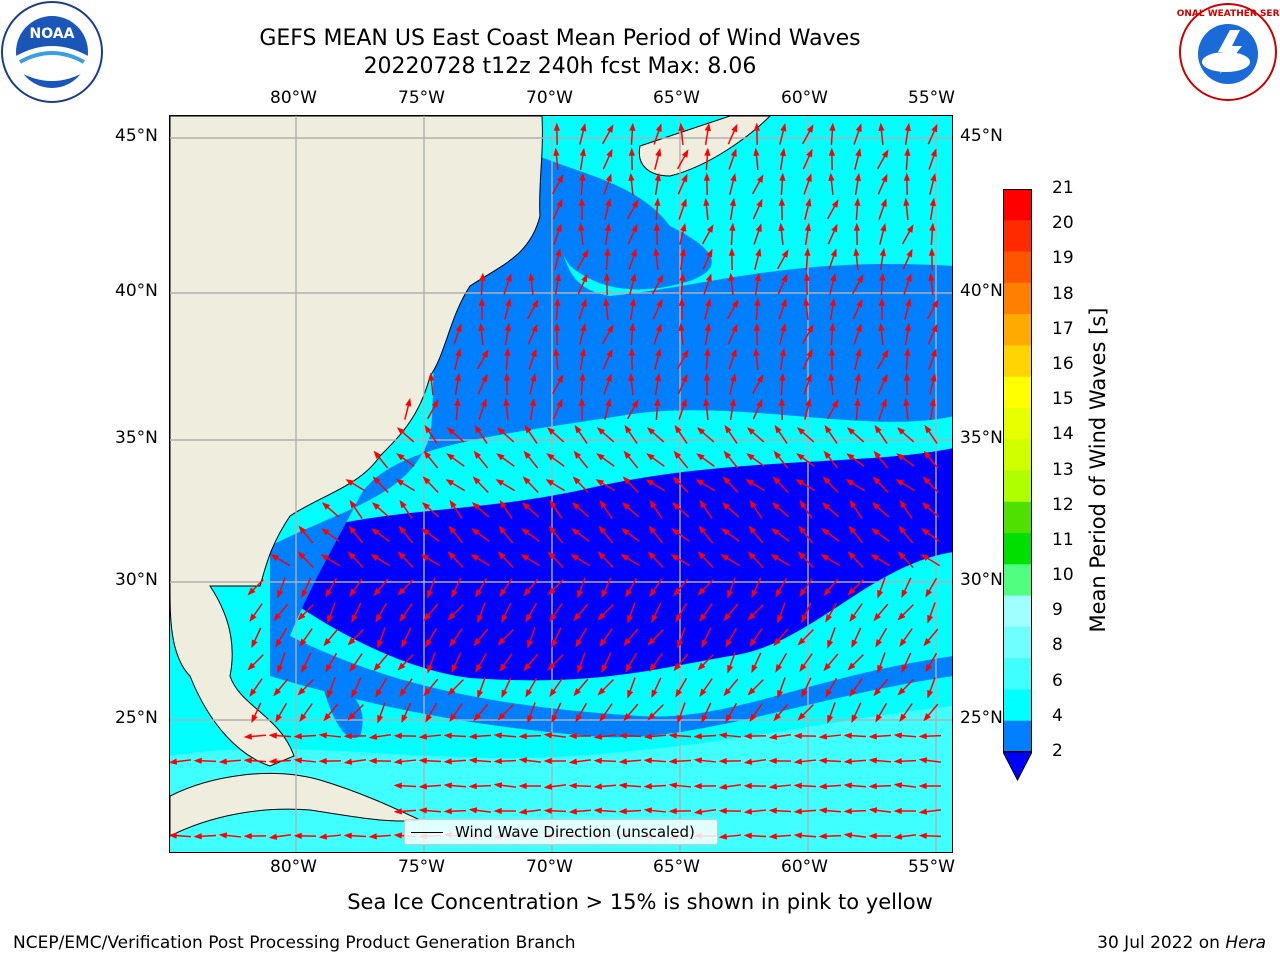 This screenshot has width=1280, height=960. Describe the element at coordinates (1216, 52) in the screenshot. I see `nws-logo: NATIONAL WEATHER SERVICE` at that location.